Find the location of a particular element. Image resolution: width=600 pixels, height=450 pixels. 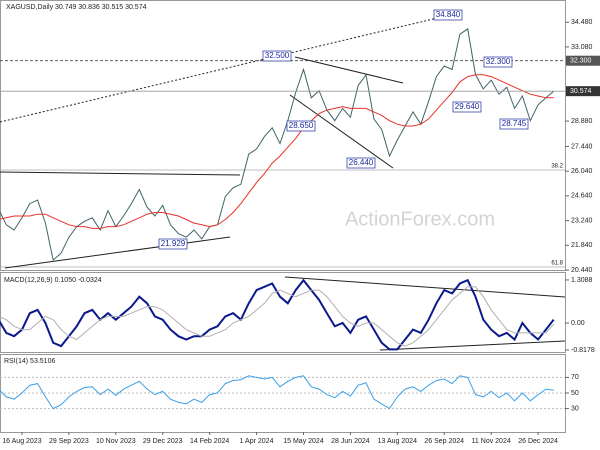

annotation: 32.500 is located at coordinates (277, 55).